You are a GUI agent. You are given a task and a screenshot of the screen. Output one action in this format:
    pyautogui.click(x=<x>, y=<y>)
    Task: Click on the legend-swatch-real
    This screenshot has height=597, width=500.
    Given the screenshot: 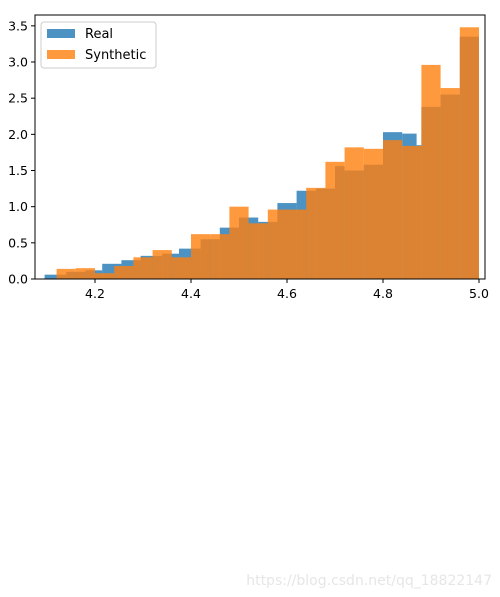 What is the action you would take?
    pyautogui.click(x=61, y=33)
    